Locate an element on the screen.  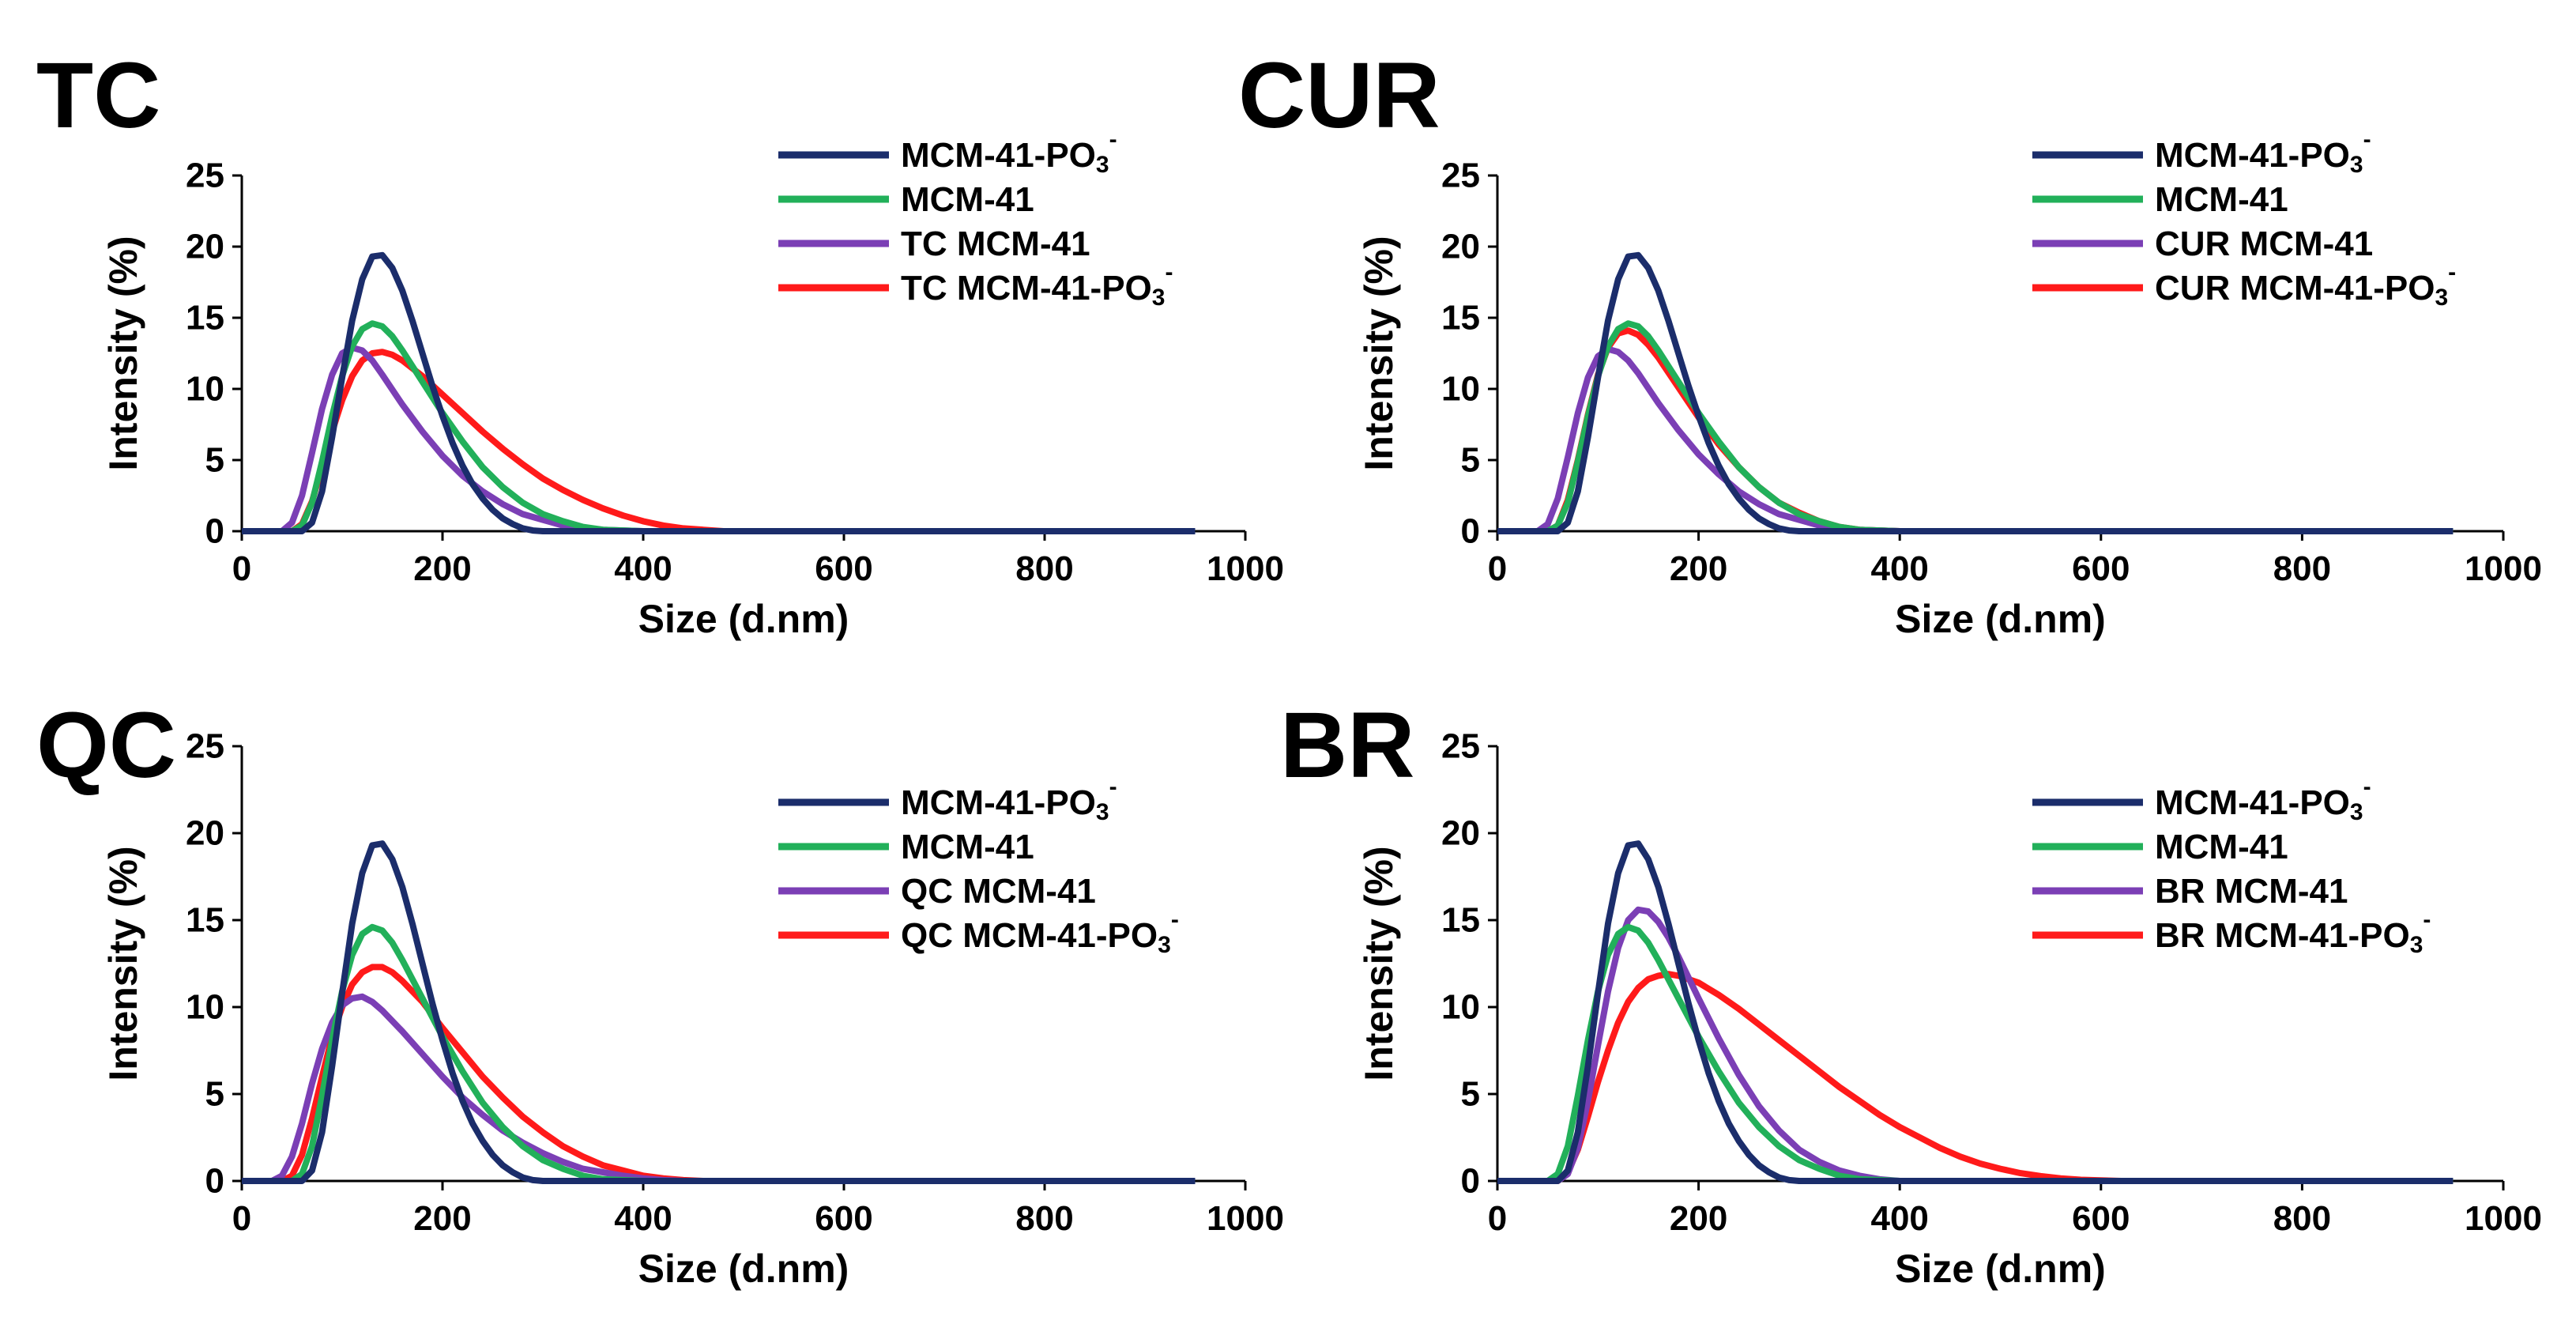
legend-name: TC MCM-41 is located at coordinates (995, 243).